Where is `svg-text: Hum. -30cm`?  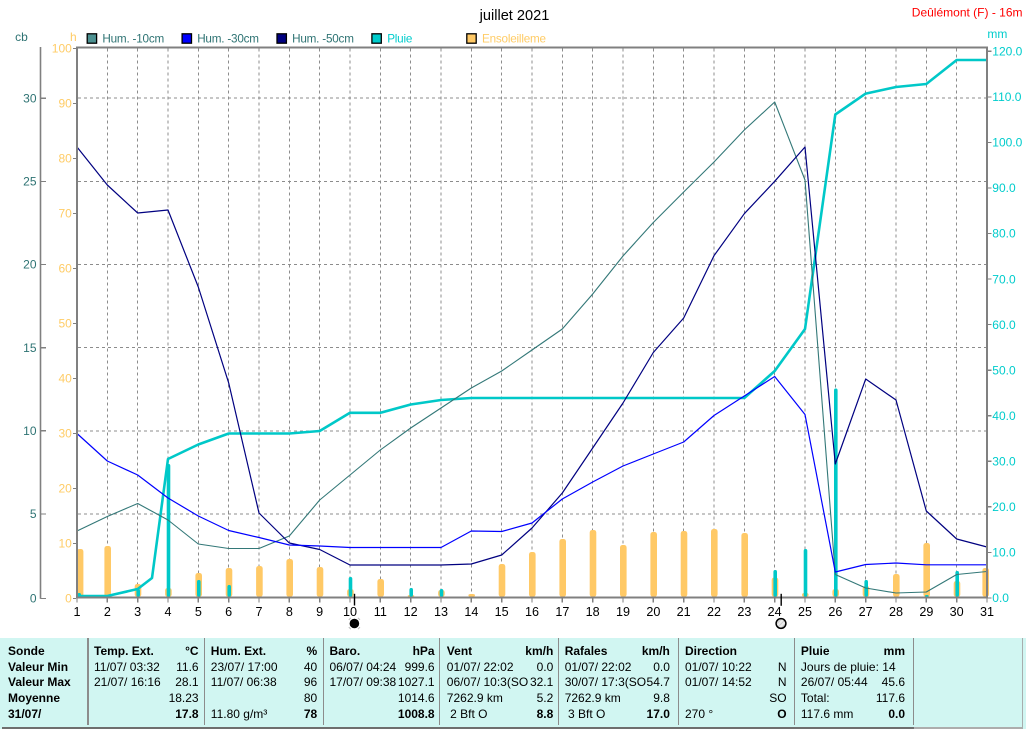
svg-text: Hum. -30cm is located at coordinates (228, 38).